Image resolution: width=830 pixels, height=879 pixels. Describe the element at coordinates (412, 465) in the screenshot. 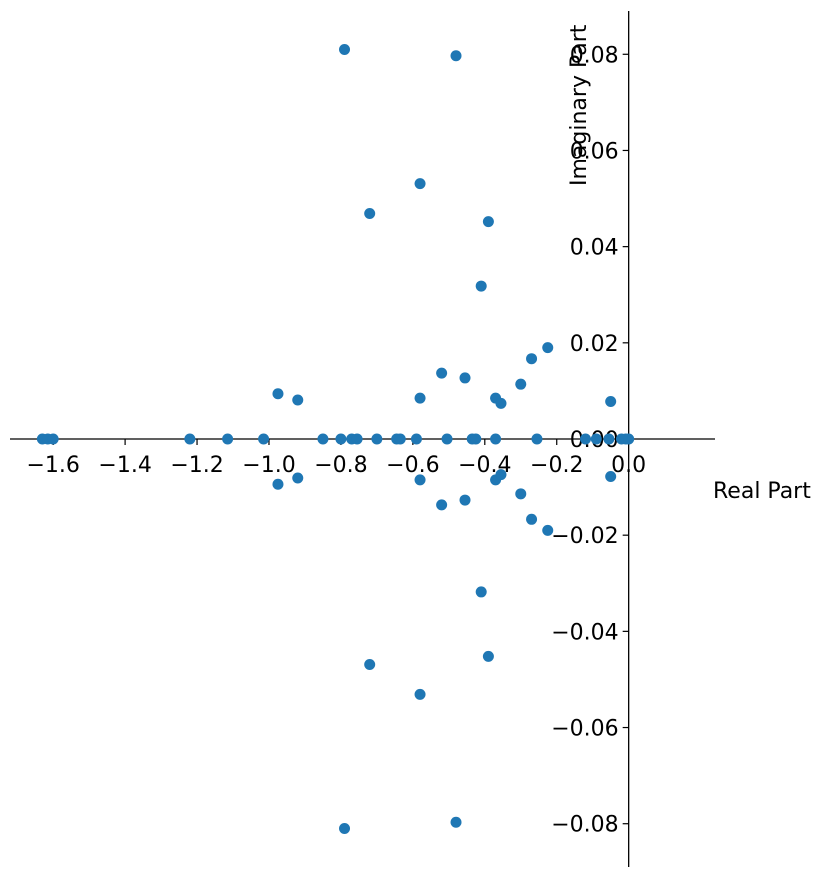

I see `x-tick-label: −0.6` at that location.